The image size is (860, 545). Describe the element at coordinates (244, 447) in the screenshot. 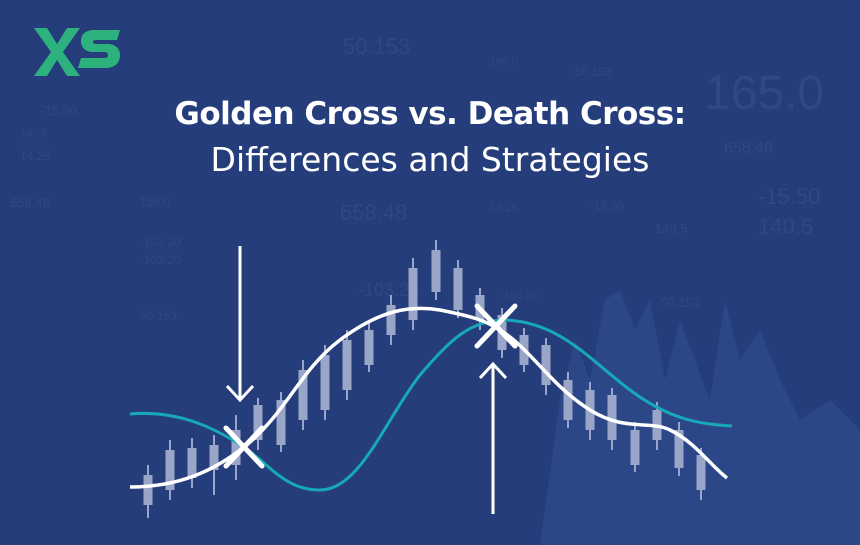

I see `golden-cross-marker` at that location.